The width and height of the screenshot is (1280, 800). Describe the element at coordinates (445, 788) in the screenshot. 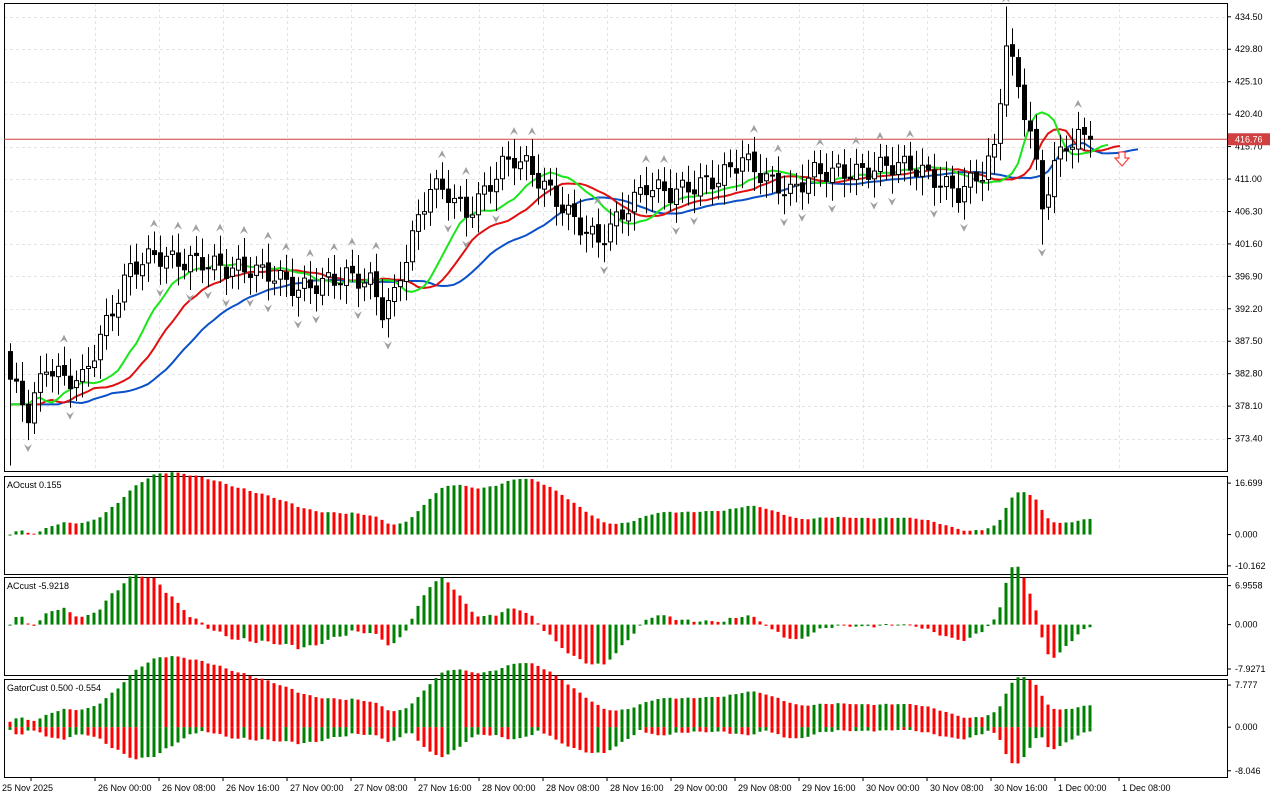

I see `time-tick-label: 27 Nov 16:00` at that location.